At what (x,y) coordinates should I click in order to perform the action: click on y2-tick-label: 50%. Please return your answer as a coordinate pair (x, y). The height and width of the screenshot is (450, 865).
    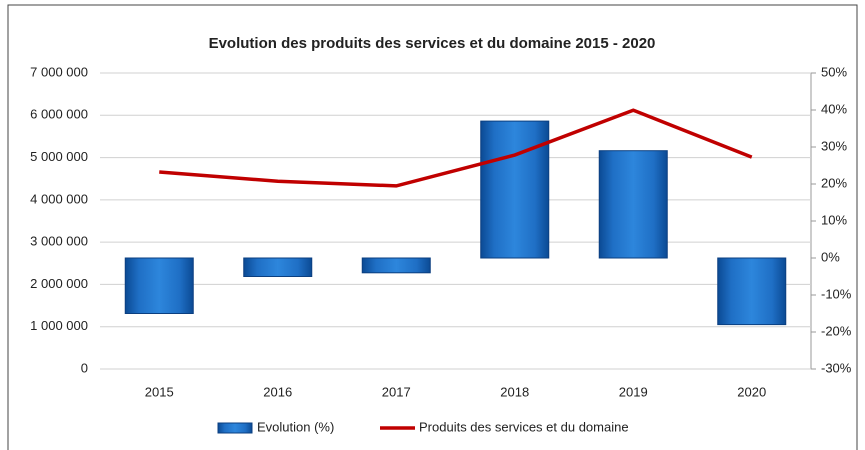
    Looking at the image, I should click on (834, 71).